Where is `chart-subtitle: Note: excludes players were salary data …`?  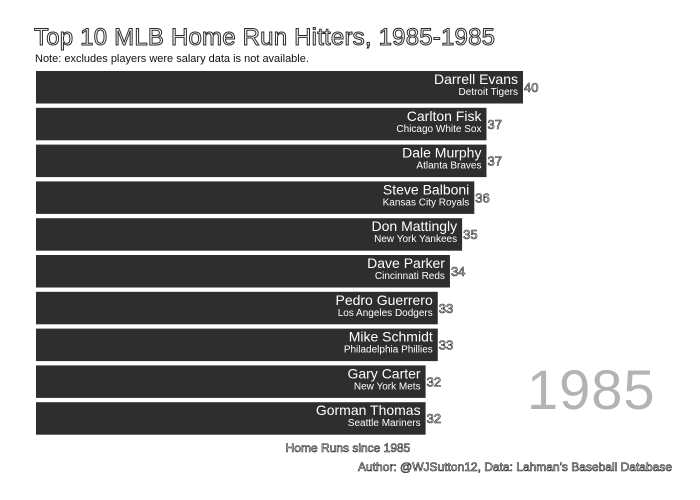 chart-subtitle: Note: excludes players were salary data … is located at coordinates (172, 59).